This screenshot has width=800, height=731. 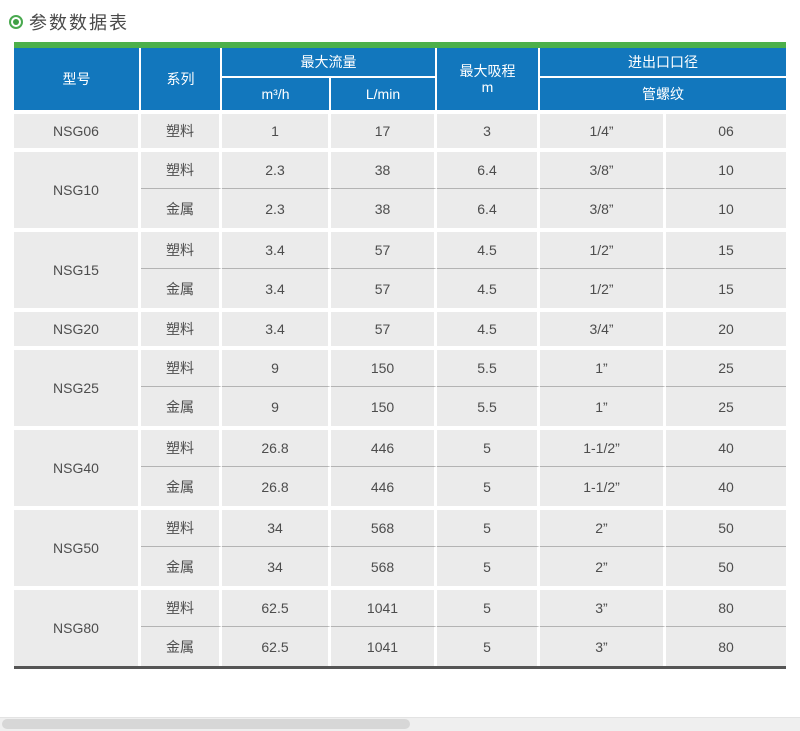 I want to click on flow-m3h-cell: 2.3, so click(x=276, y=168).